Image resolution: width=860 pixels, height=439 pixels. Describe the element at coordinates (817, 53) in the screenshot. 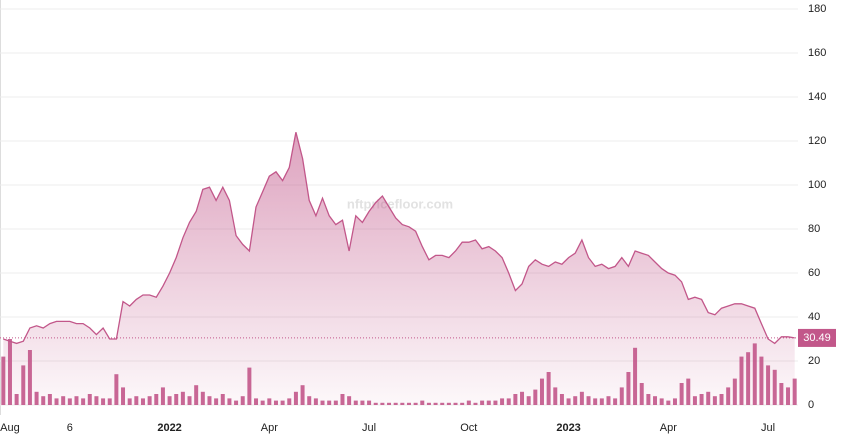

I see `y-tick-label: 160` at that location.